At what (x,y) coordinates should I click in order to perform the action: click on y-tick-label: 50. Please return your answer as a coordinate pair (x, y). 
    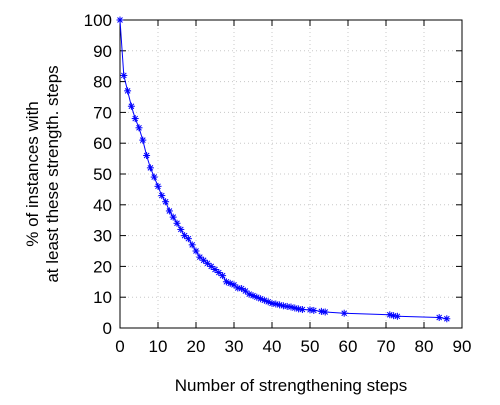
    Looking at the image, I should click on (102, 174).